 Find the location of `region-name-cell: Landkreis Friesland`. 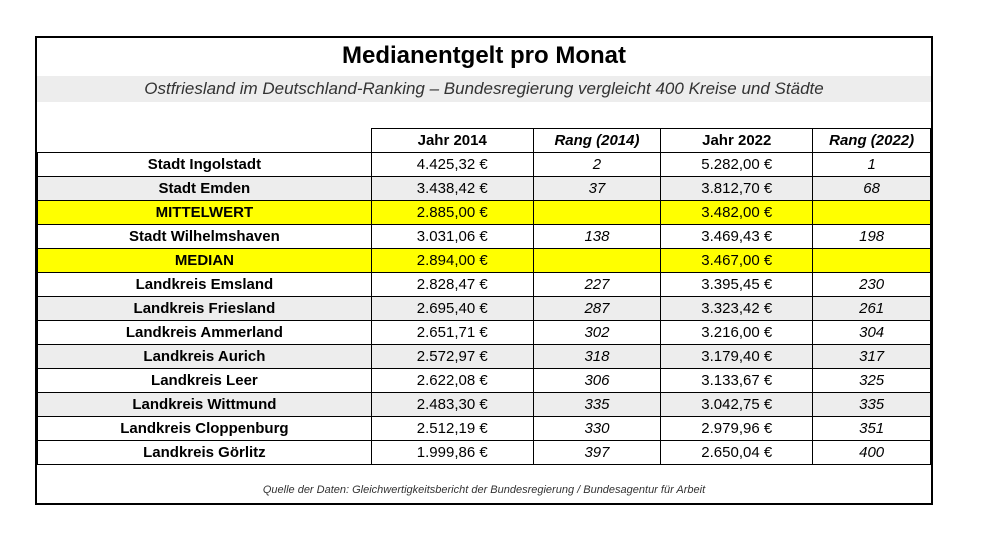

region-name-cell: Landkreis Friesland is located at coordinates (204, 308).